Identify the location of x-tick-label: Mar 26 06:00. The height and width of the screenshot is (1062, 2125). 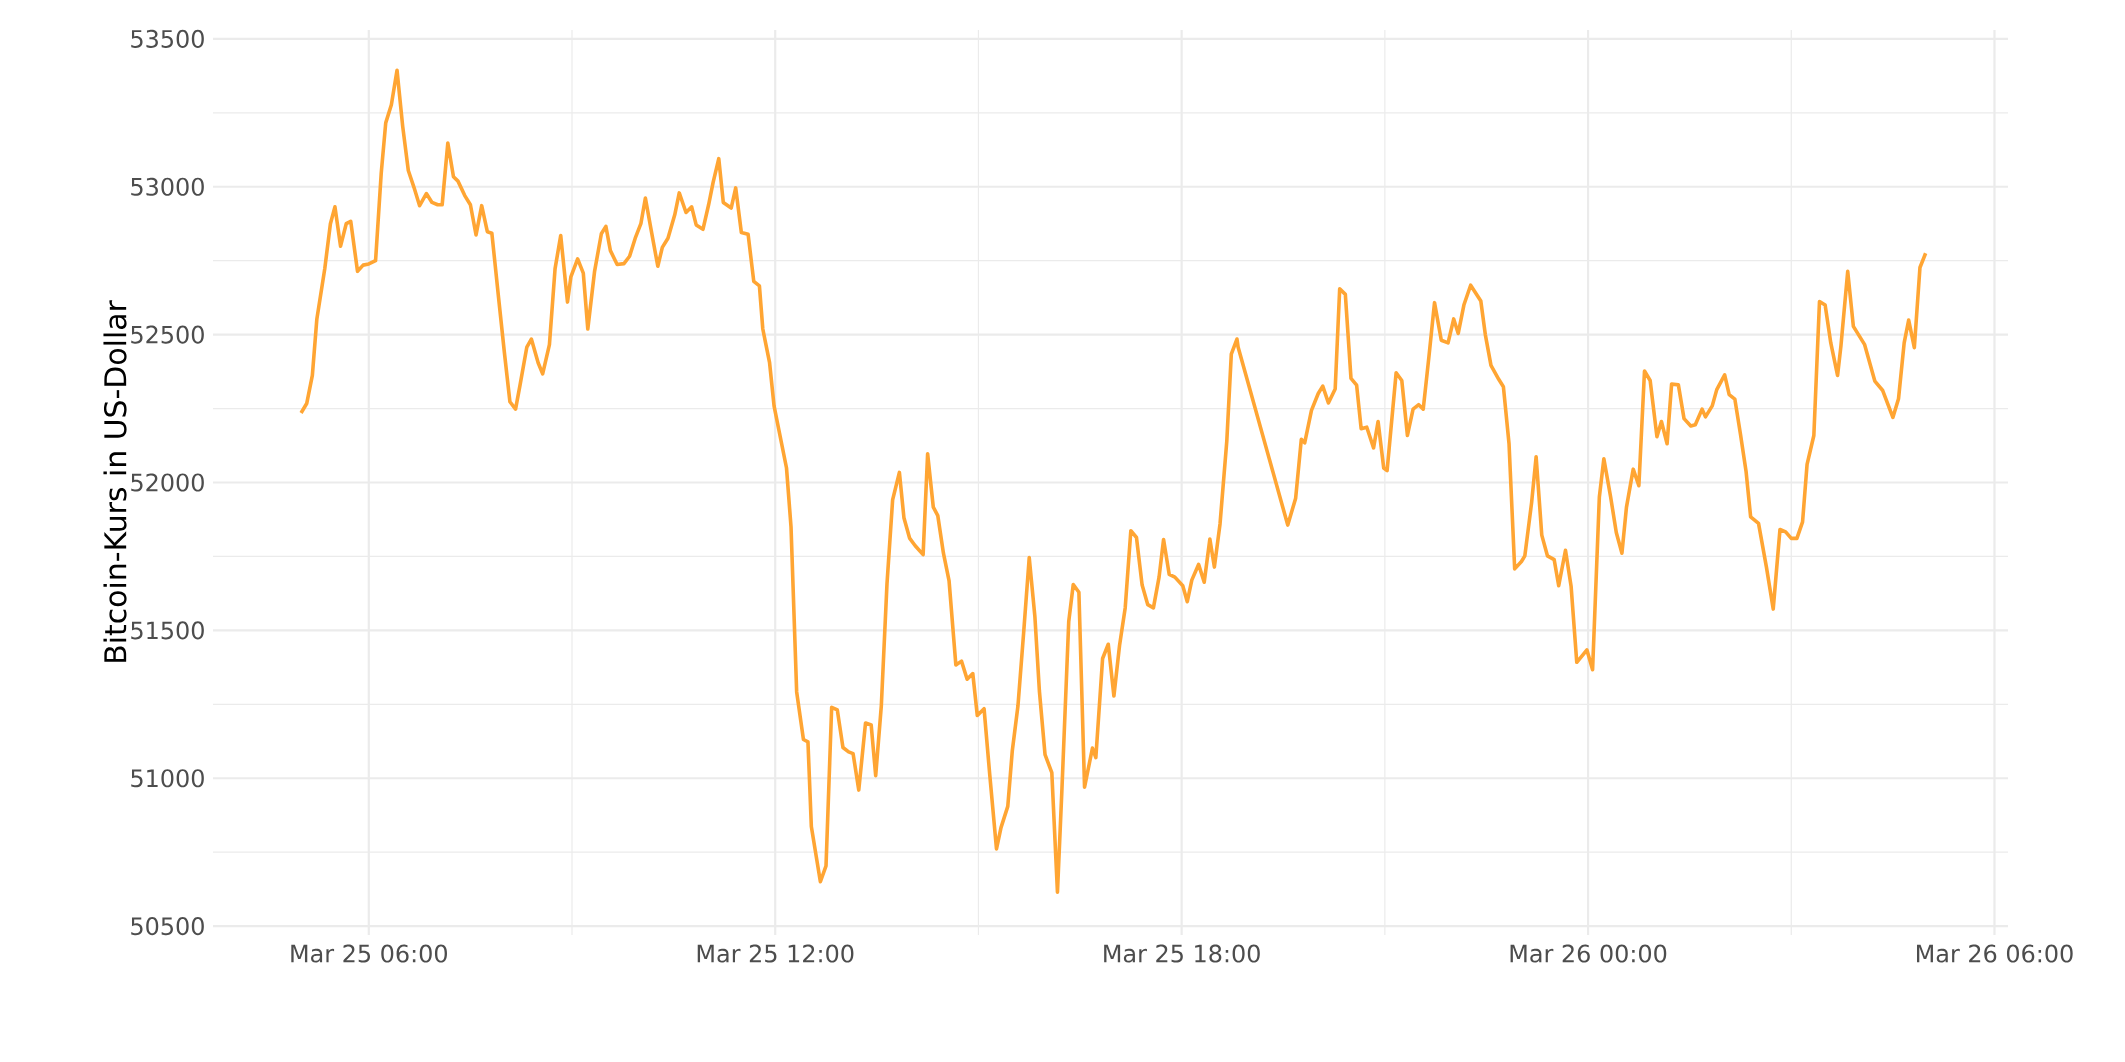
(1995, 953).